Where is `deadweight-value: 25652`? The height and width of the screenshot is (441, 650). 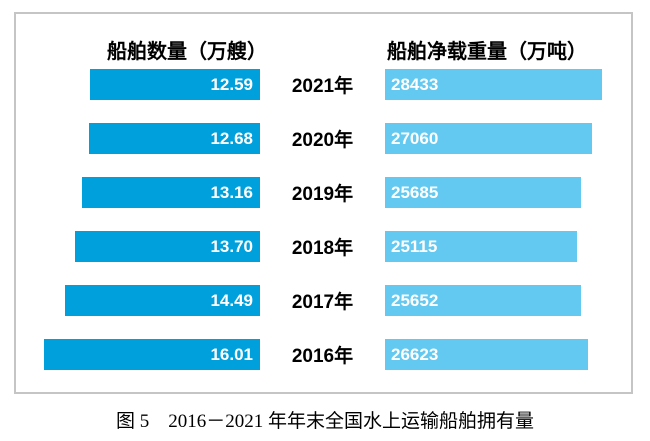
deadweight-value: 25652 is located at coordinates (415, 300).